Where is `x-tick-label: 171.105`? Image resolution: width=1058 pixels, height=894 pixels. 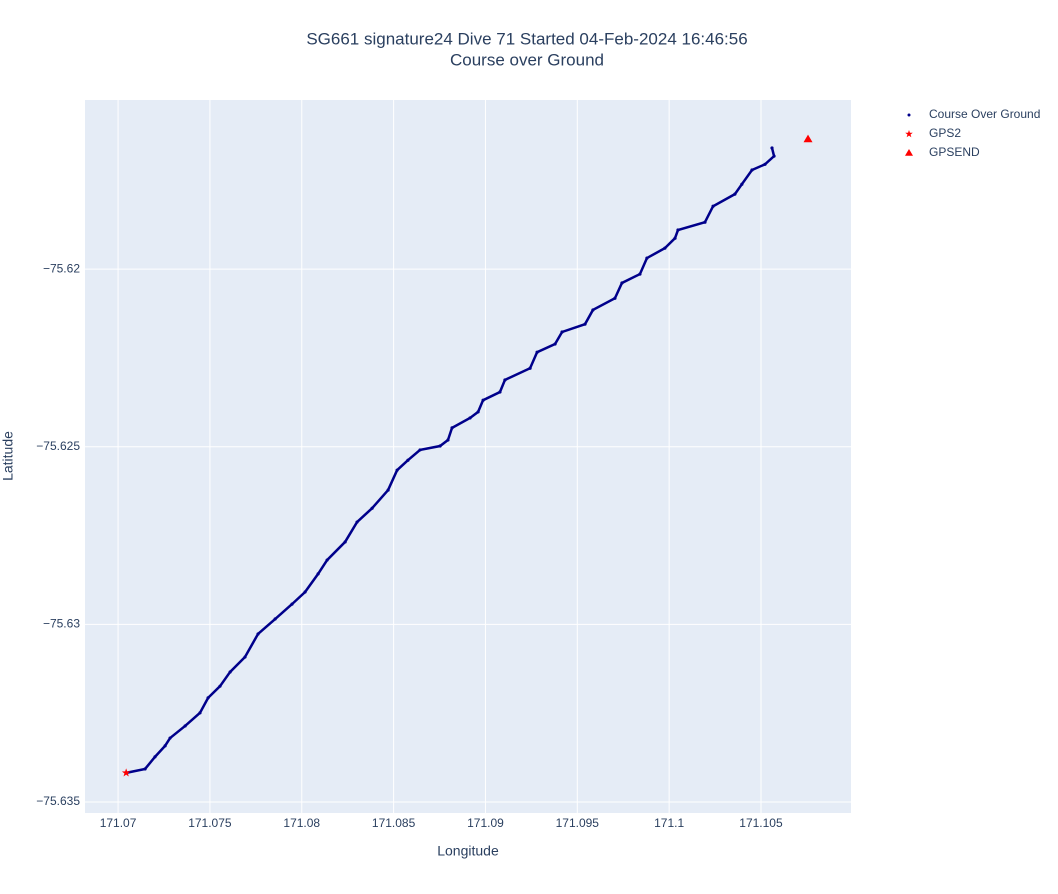
x-tick-label: 171.105 is located at coordinates (761, 823).